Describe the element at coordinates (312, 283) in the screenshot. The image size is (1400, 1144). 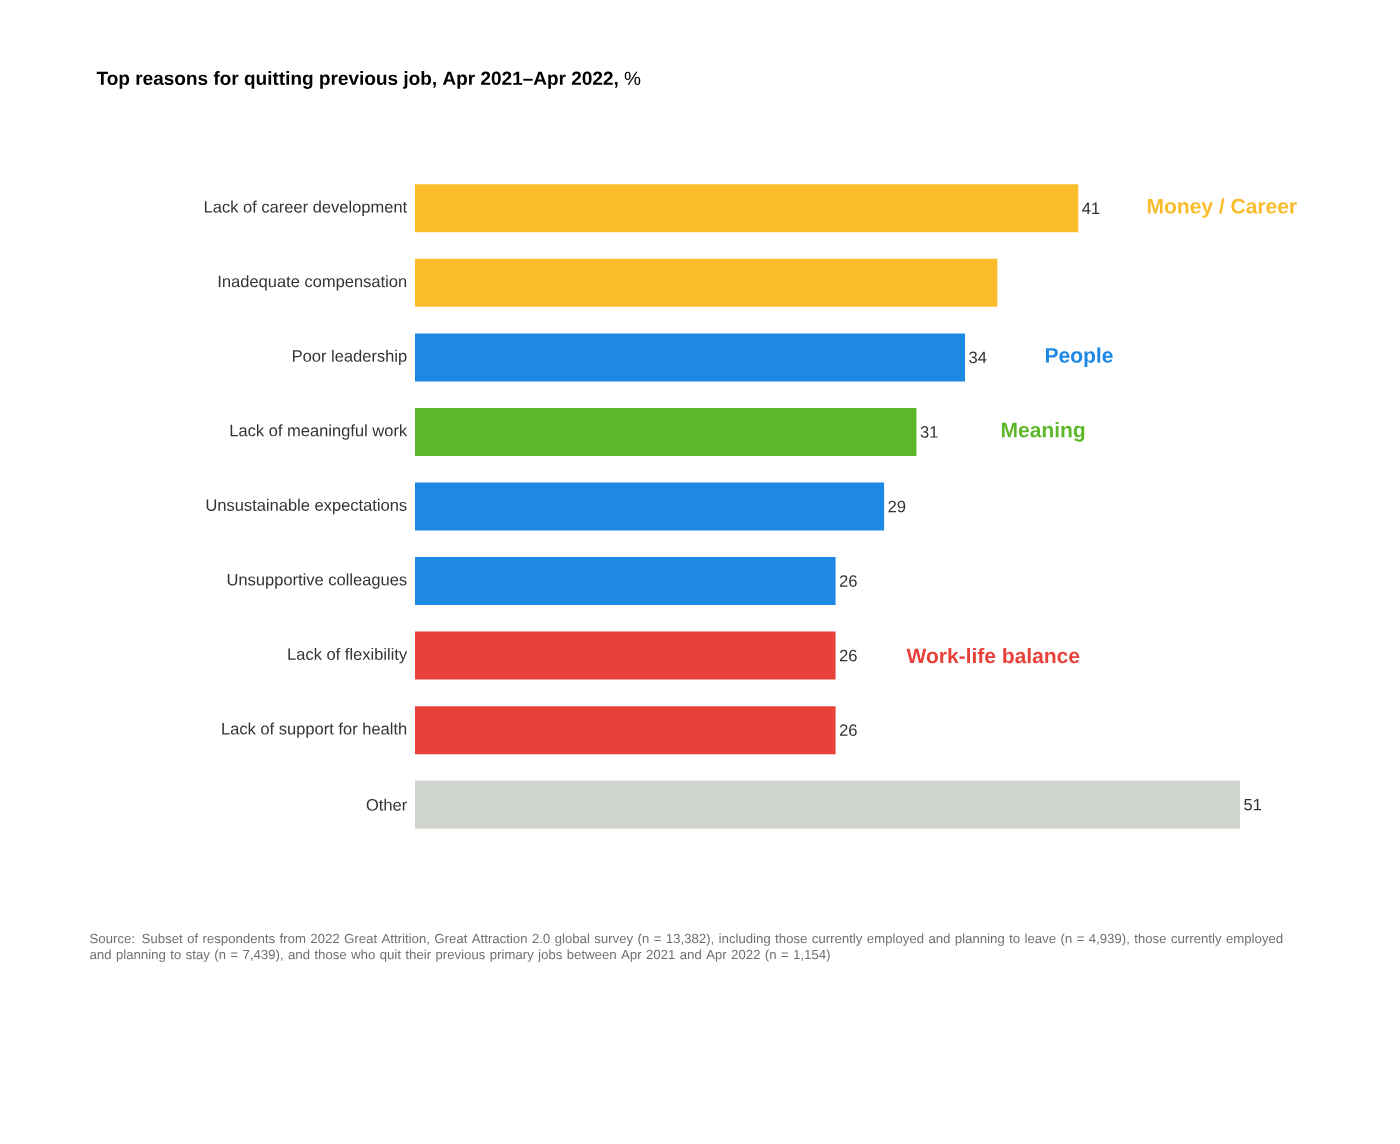
I see `y-tick-label: Inadequate compensation` at that location.